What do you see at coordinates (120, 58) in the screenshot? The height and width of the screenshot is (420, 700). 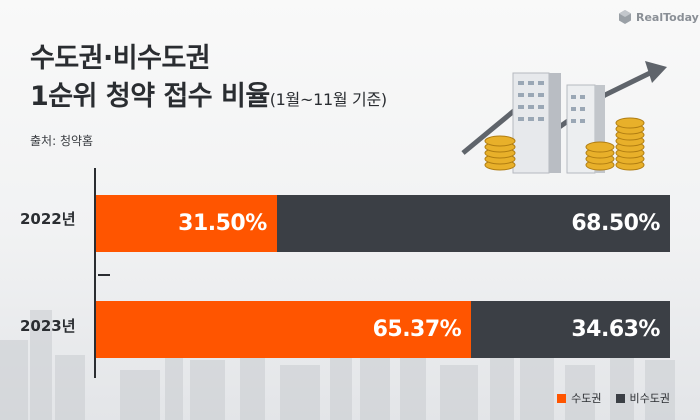 I see `chart-title-line1: 수도권·비수도권` at bounding box center [120, 58].